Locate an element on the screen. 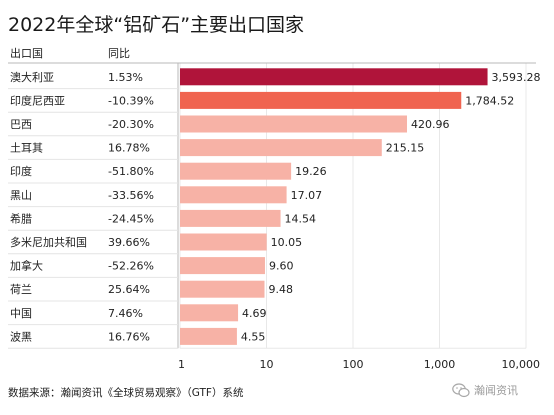 The width and height of the screenshot is (554, 415). tick-label: 100 is located at coordinates (353, 364).